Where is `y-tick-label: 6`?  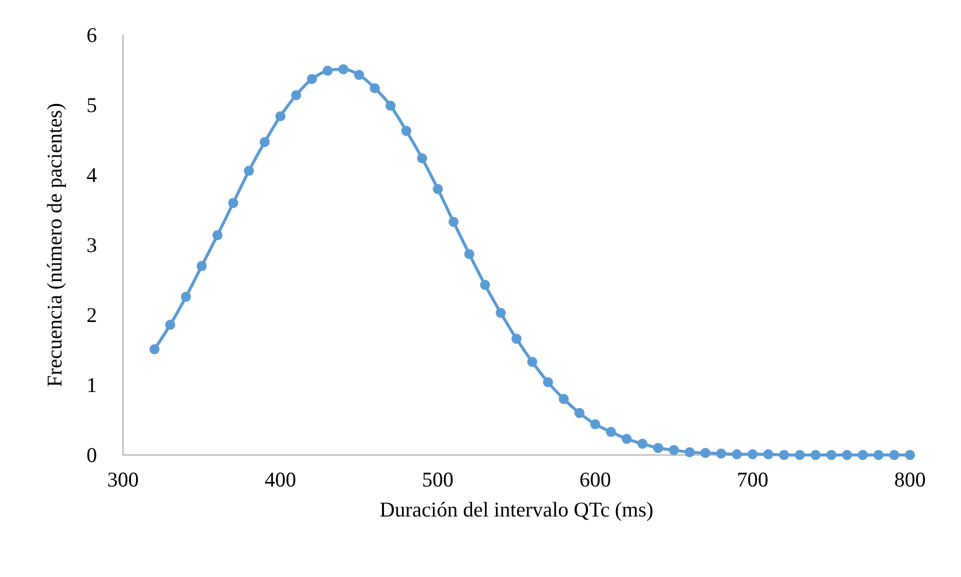
y-tick-label: 6 is located at coordinates (91, 35).